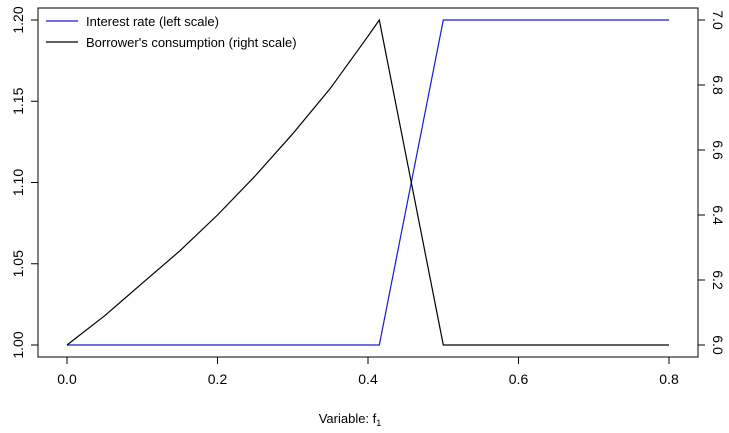  What do you see at coordinates (67, 379) in the screenshot?
I see `x-tick-label: 0.0` at bounding box center [67, 379].